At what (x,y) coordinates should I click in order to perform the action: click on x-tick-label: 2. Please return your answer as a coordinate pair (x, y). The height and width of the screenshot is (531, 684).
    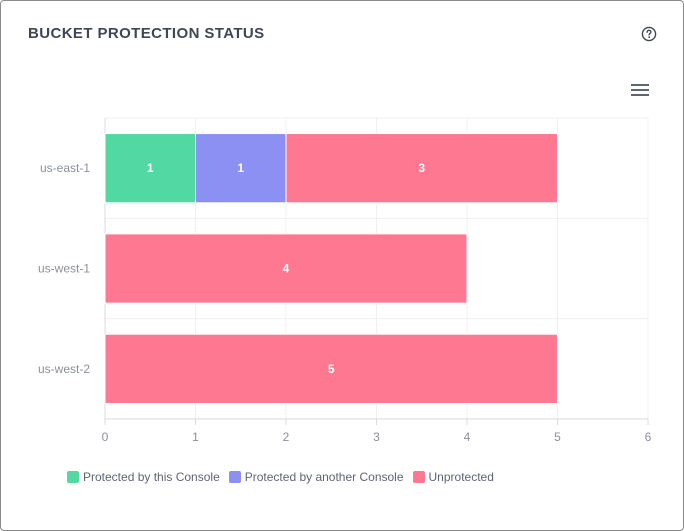
    Looking at the image, I should click on (286, 437).